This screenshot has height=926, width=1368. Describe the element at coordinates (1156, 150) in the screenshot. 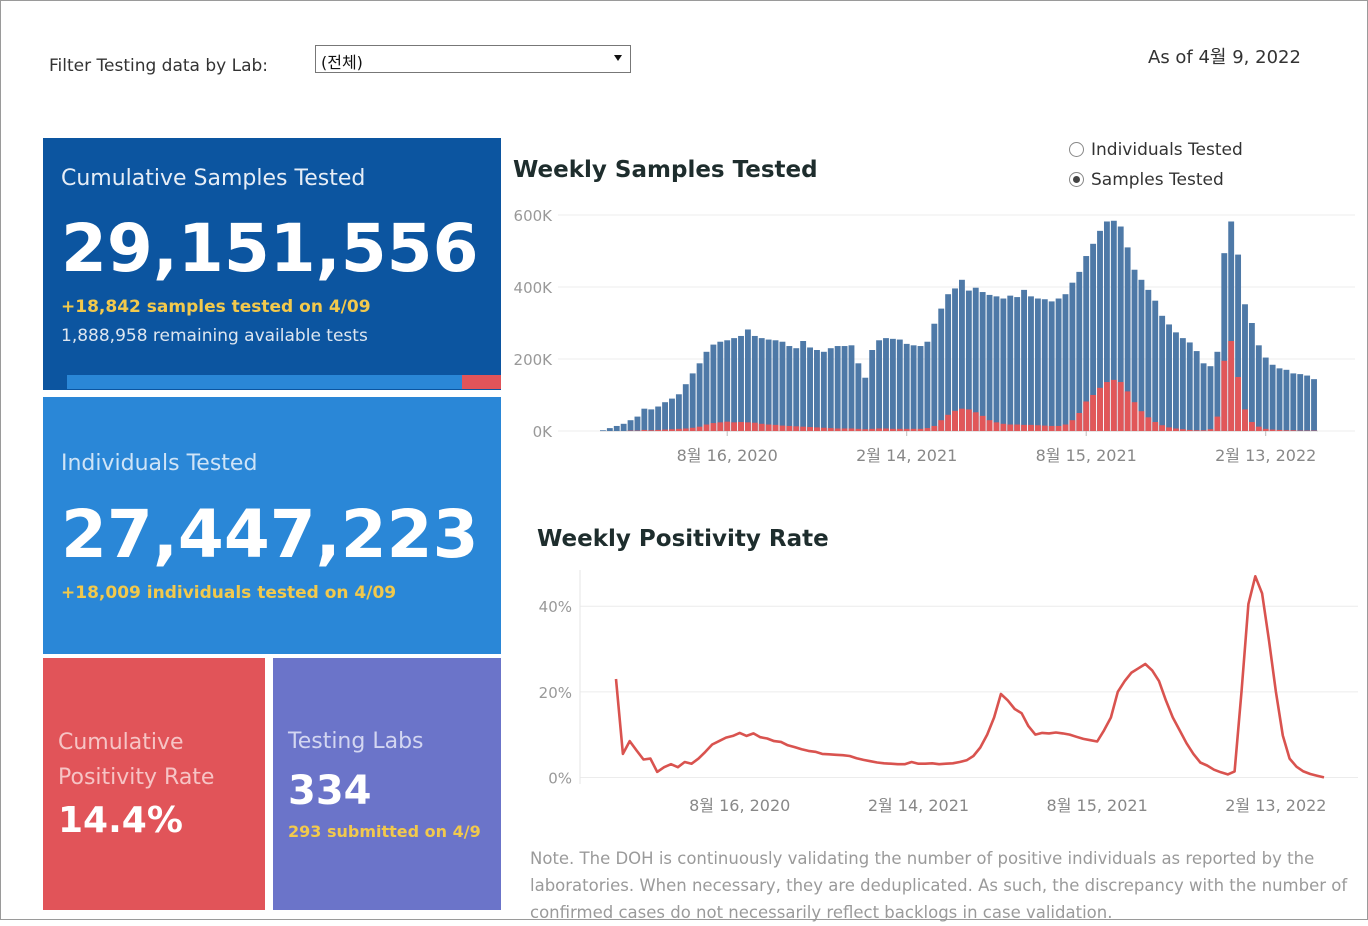

I see `toggle-individuals: Individuals Tested` at that location.